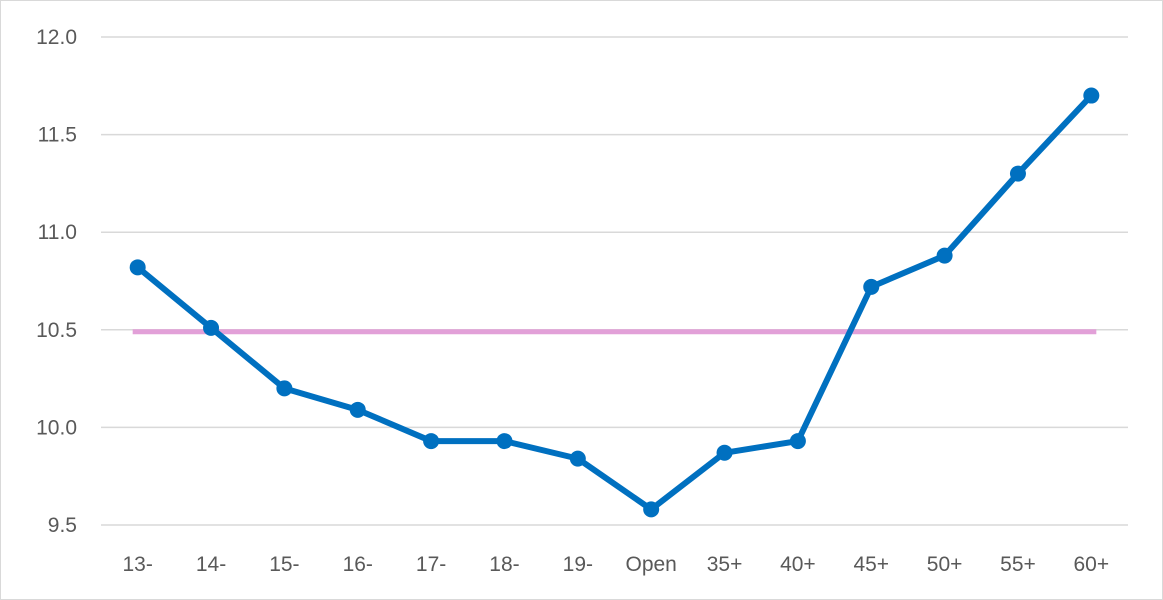 The image size is (1163, 600). I want to click on y-tick-label: 12.0, so click(56, 37).